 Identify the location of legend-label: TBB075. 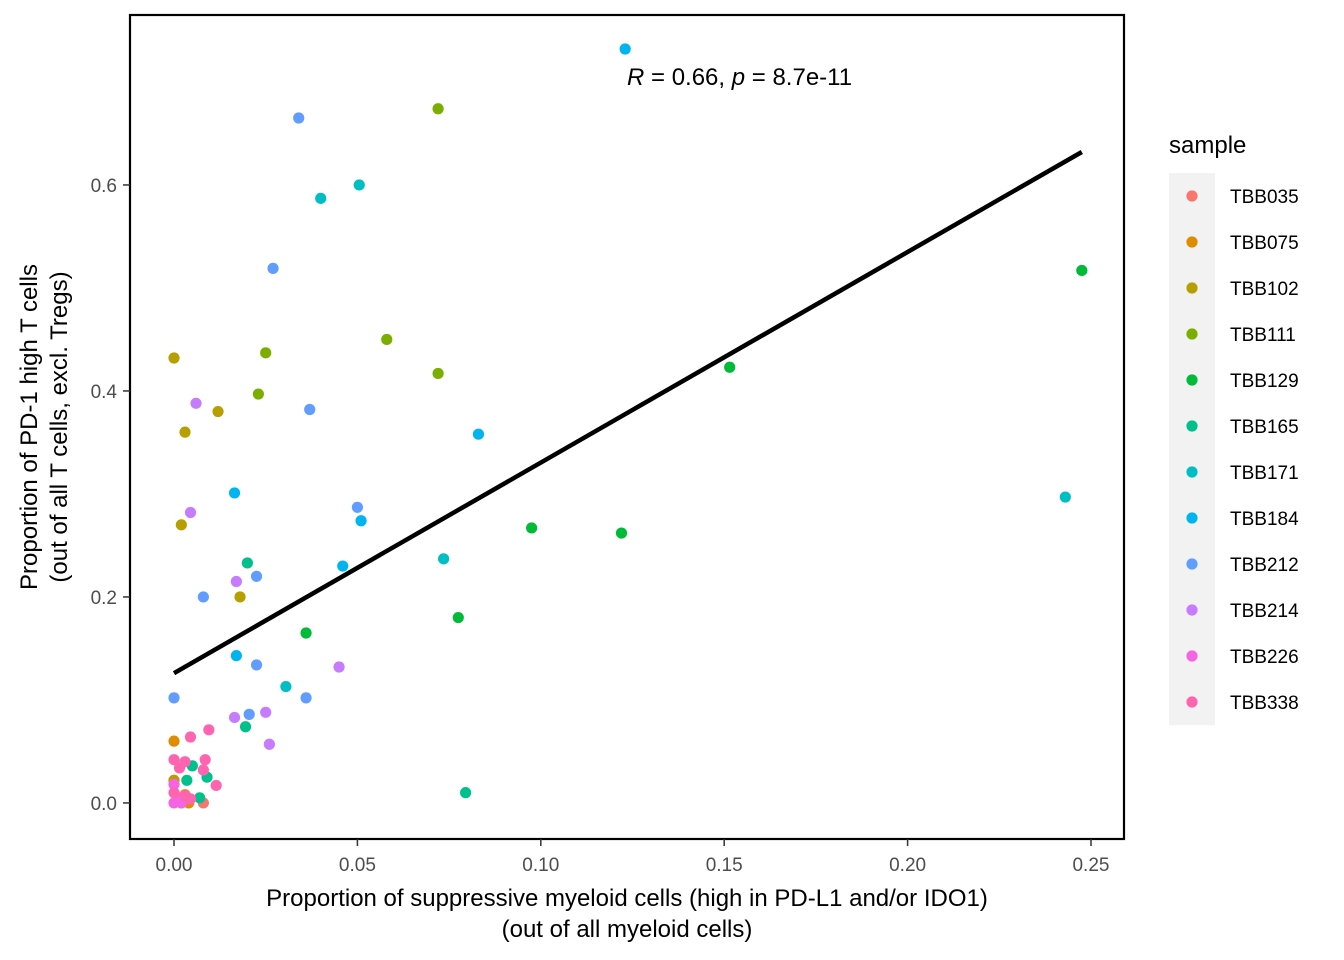
(1264, 243).